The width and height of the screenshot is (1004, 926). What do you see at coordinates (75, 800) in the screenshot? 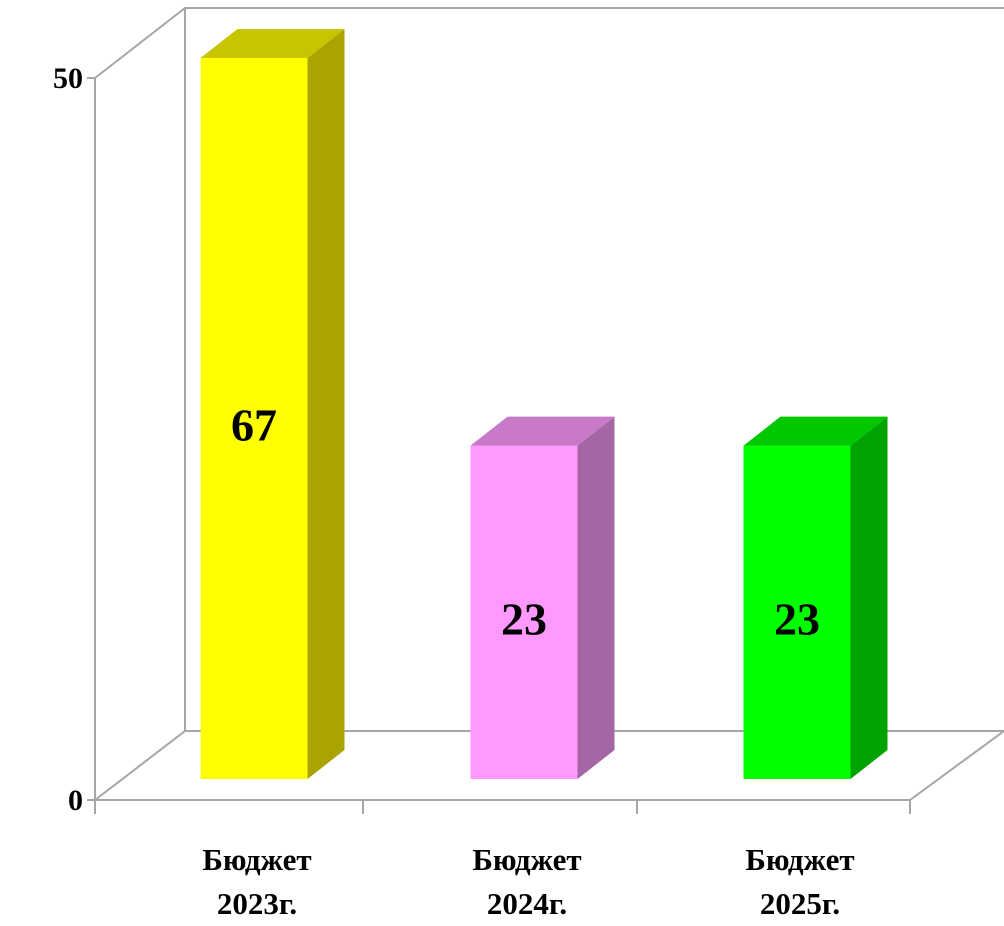
I see `y-tick-label: 0` at bounding box center [75, 800].